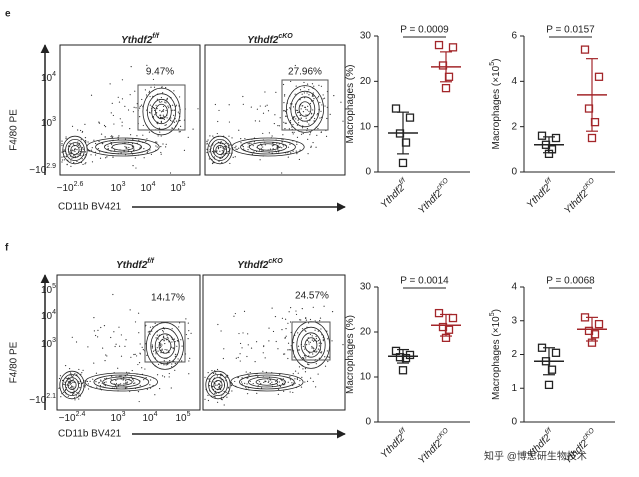 The height and width of the screenshot is (477, 639). What do you see at coordinates (366, 377) in the screenshot?
I see `y-tick-label: 10` at bounding box center [366, 377].